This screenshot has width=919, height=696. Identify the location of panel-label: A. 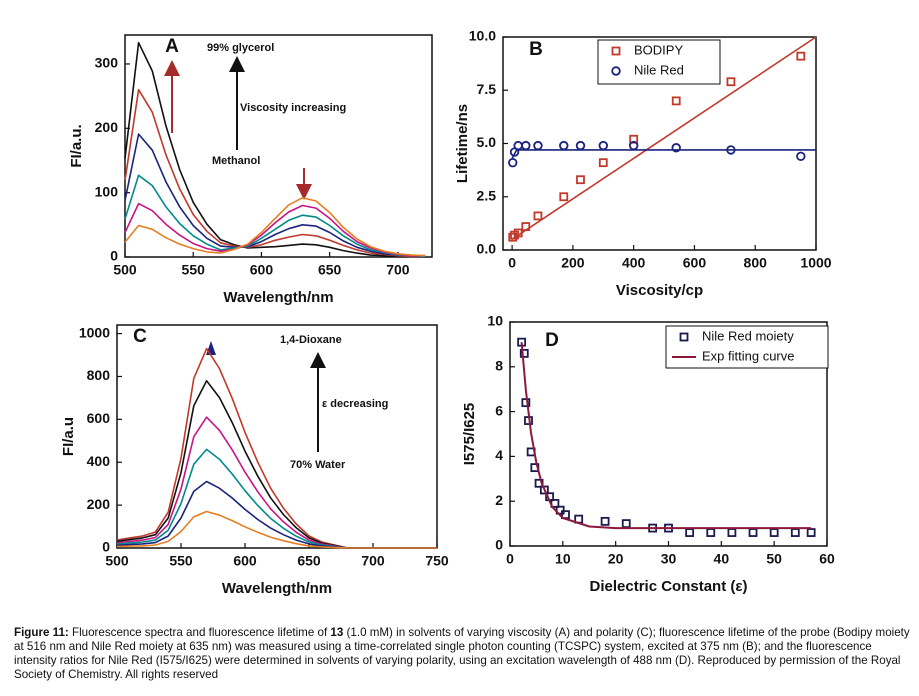
(172, 46).